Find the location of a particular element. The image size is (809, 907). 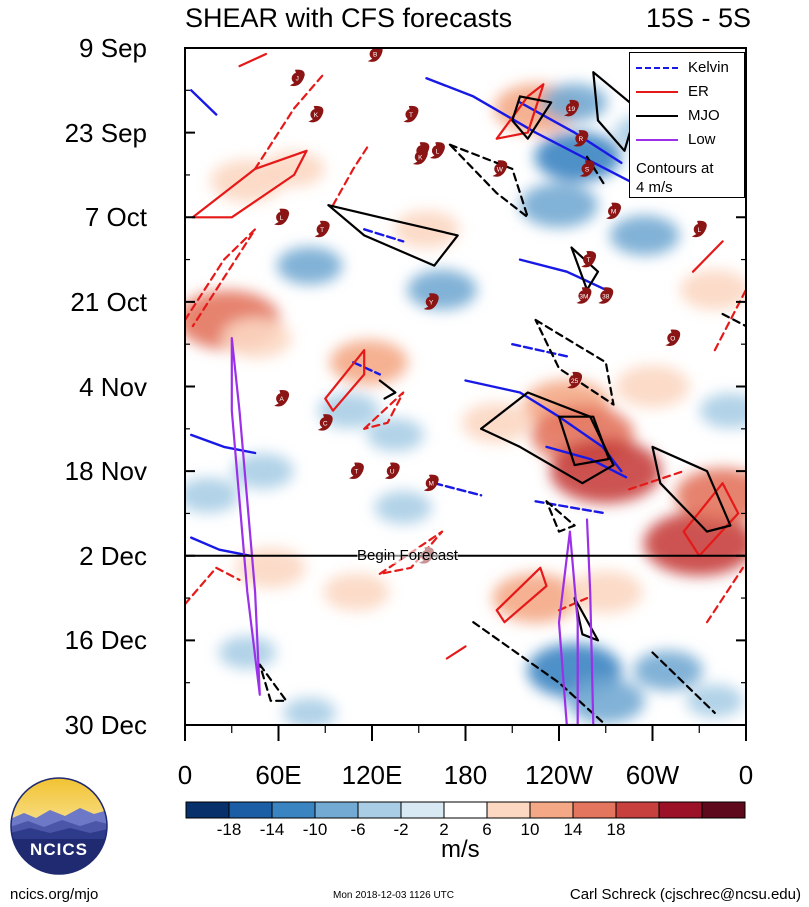

legend-label-mjo: MJO is located at coordinates (704, 115).